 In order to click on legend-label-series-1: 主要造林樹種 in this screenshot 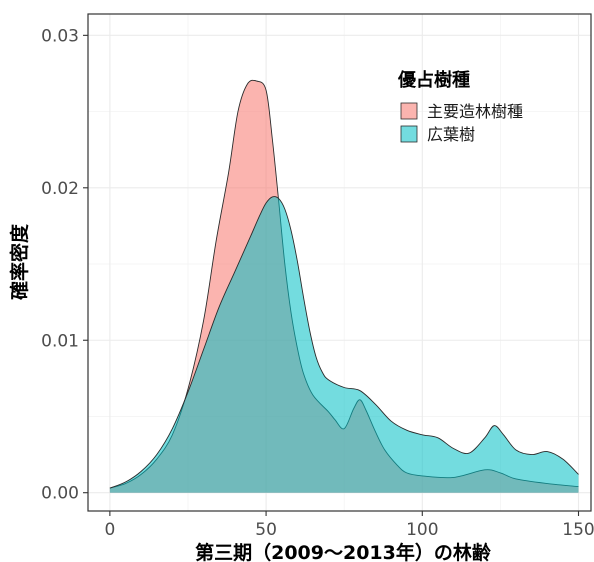, I will do `click(475, 111)`.